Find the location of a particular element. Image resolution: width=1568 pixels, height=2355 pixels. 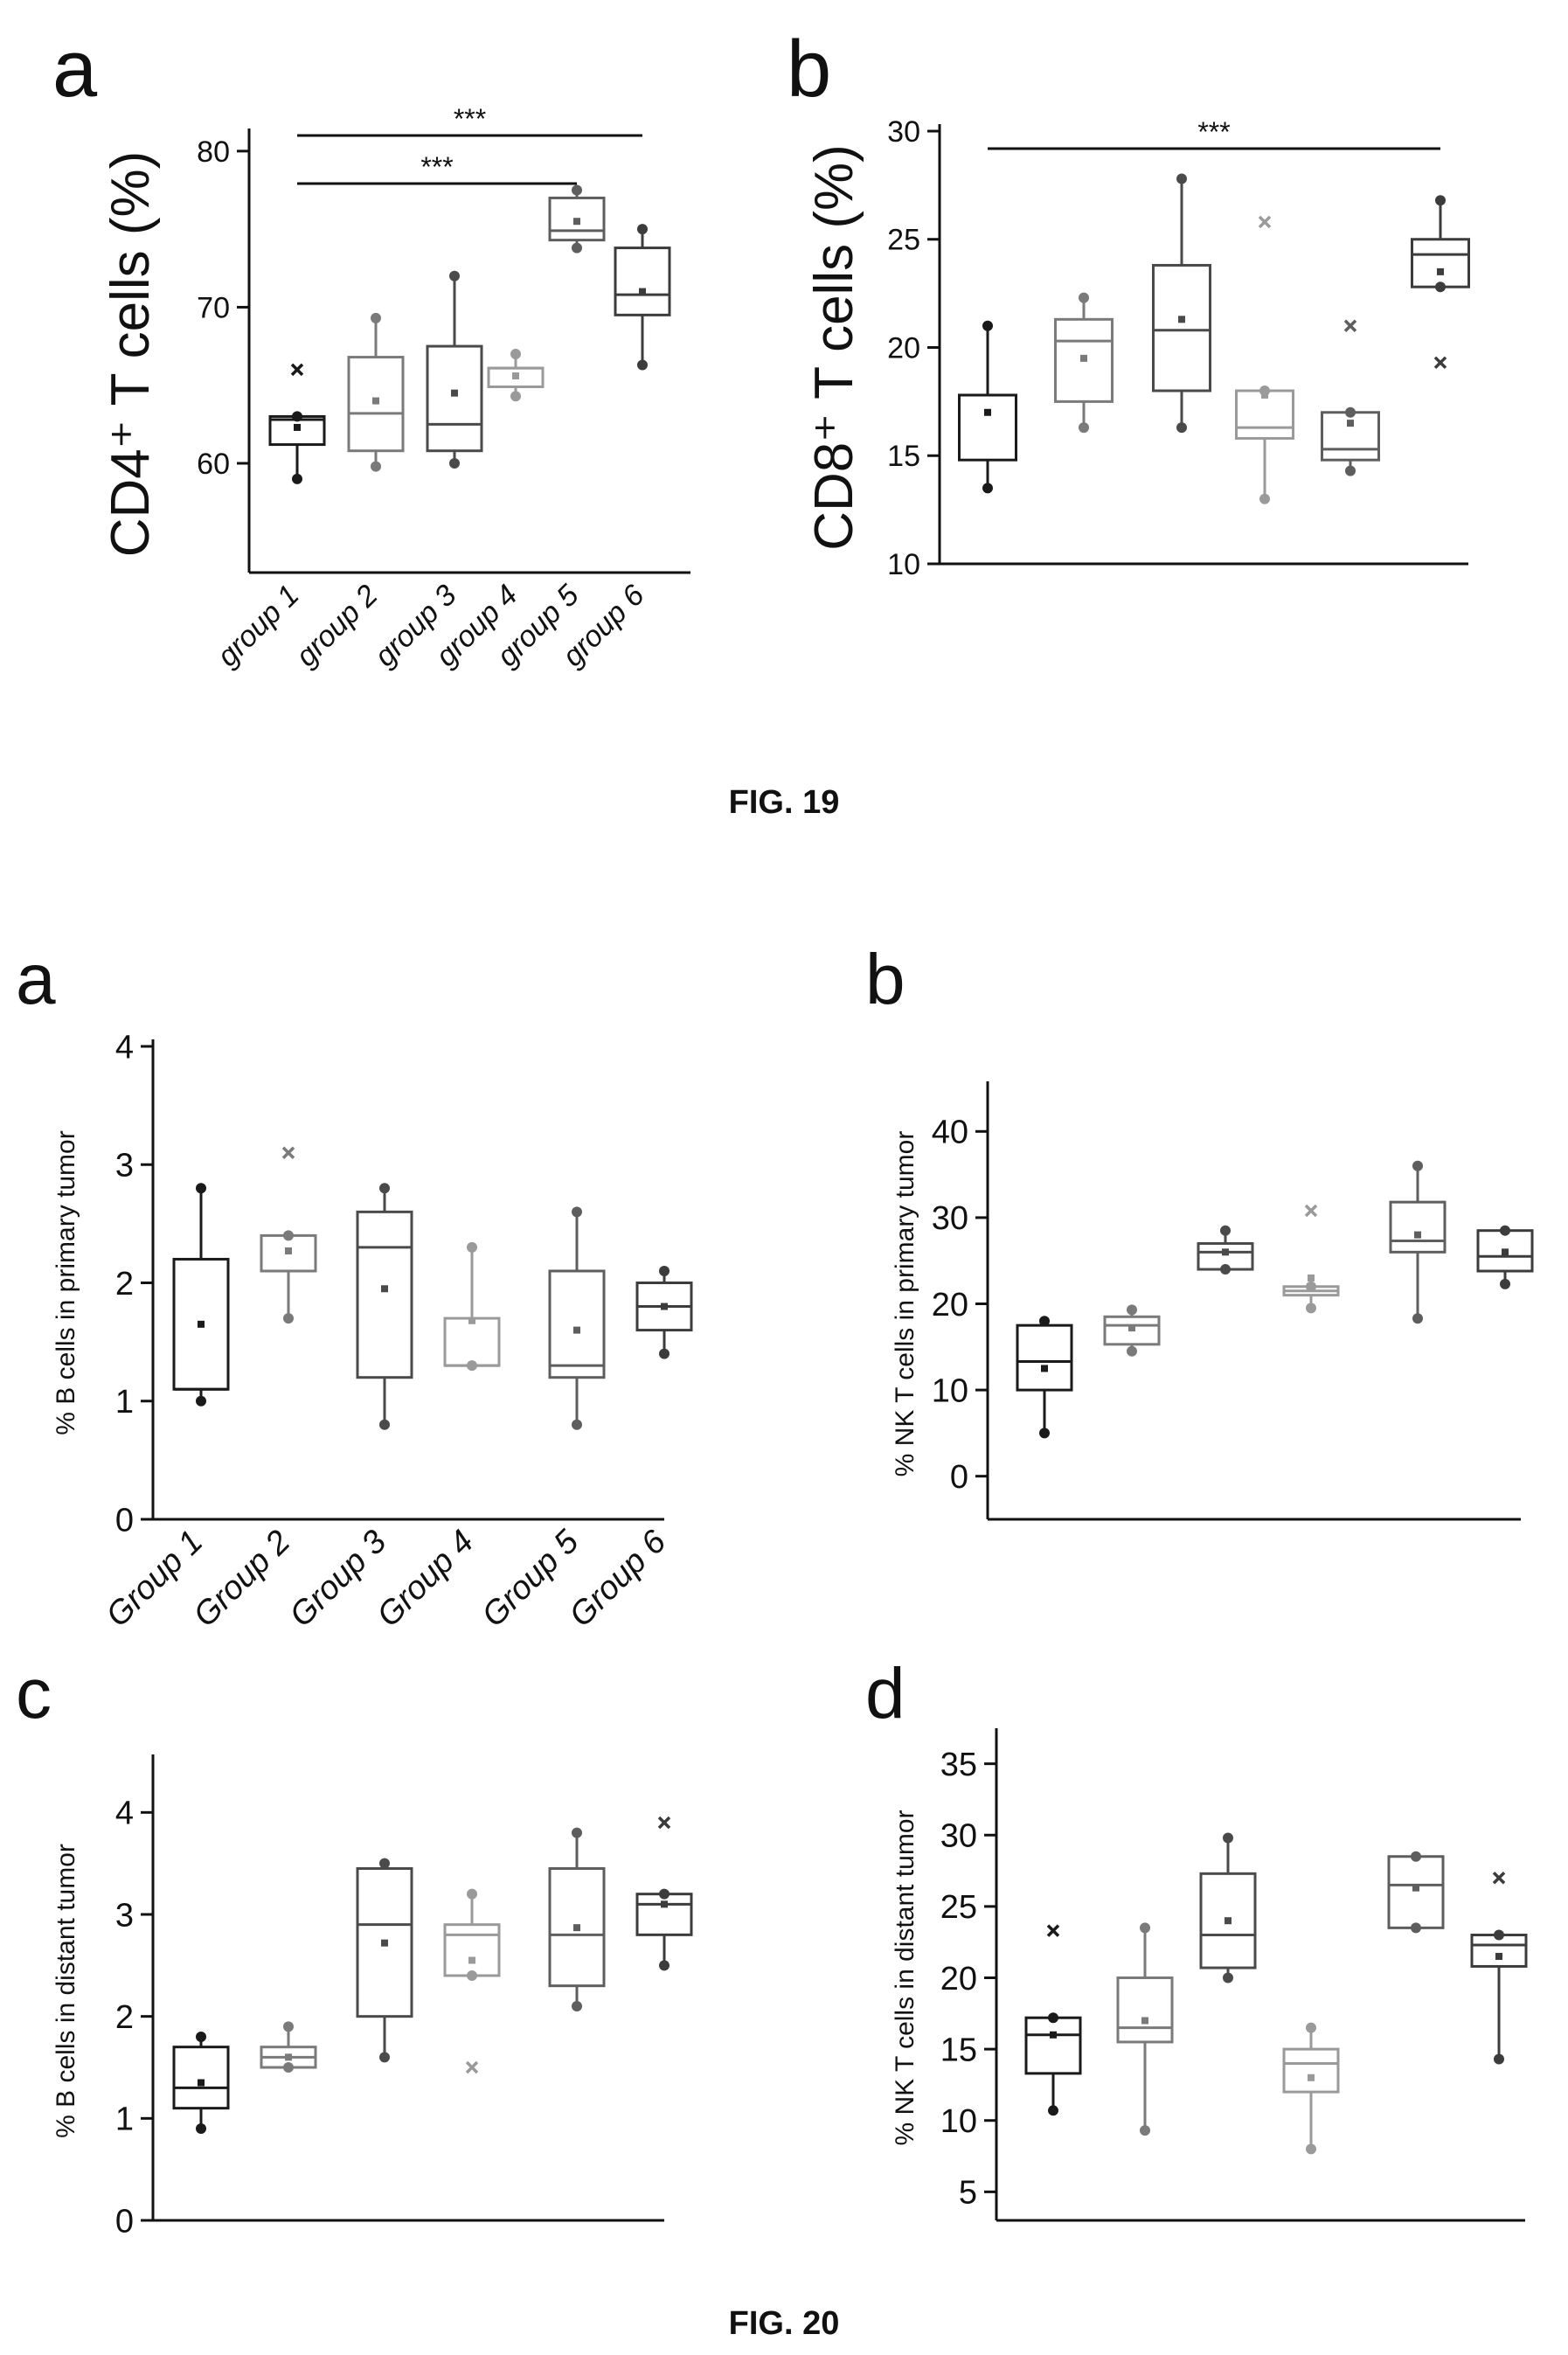

x-tick-label: Group 2 is located at coordinates (243, 1579).